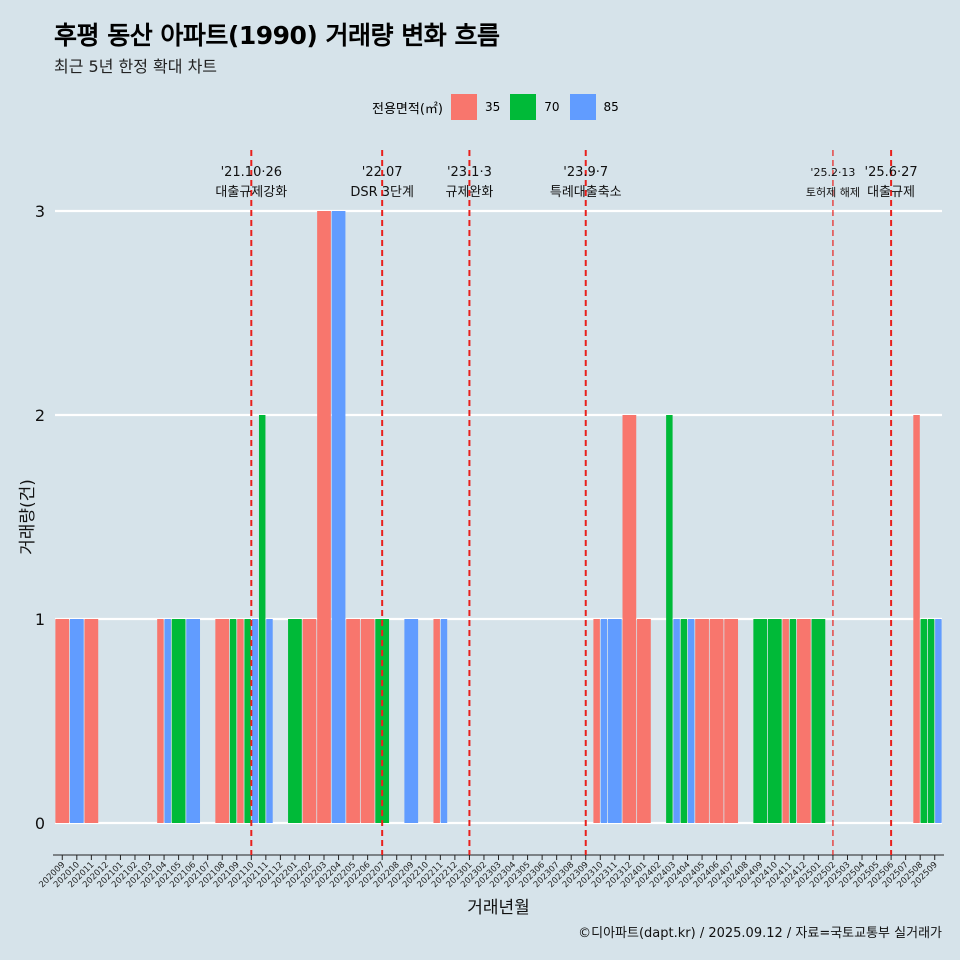 Image resolution: width=960 pixels, height=960 pixels. Describe the element at coordinates (585, 172) in the screenshot. I see `annotation-date-202309: '23.9·7` at that location.